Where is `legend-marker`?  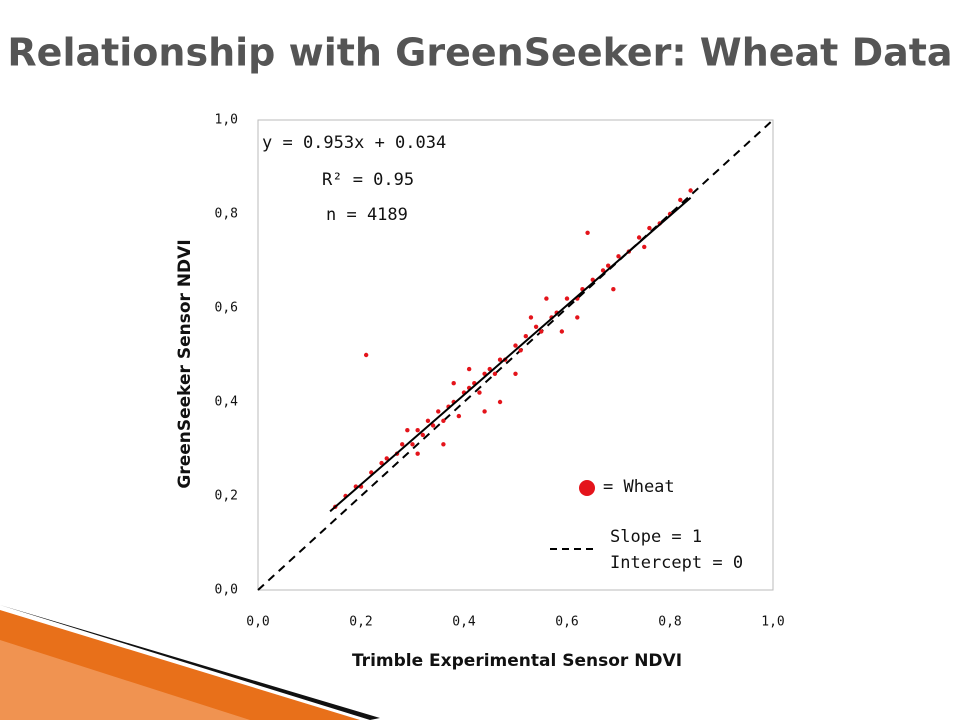 legend-marker is located at coordinates (587, 488).